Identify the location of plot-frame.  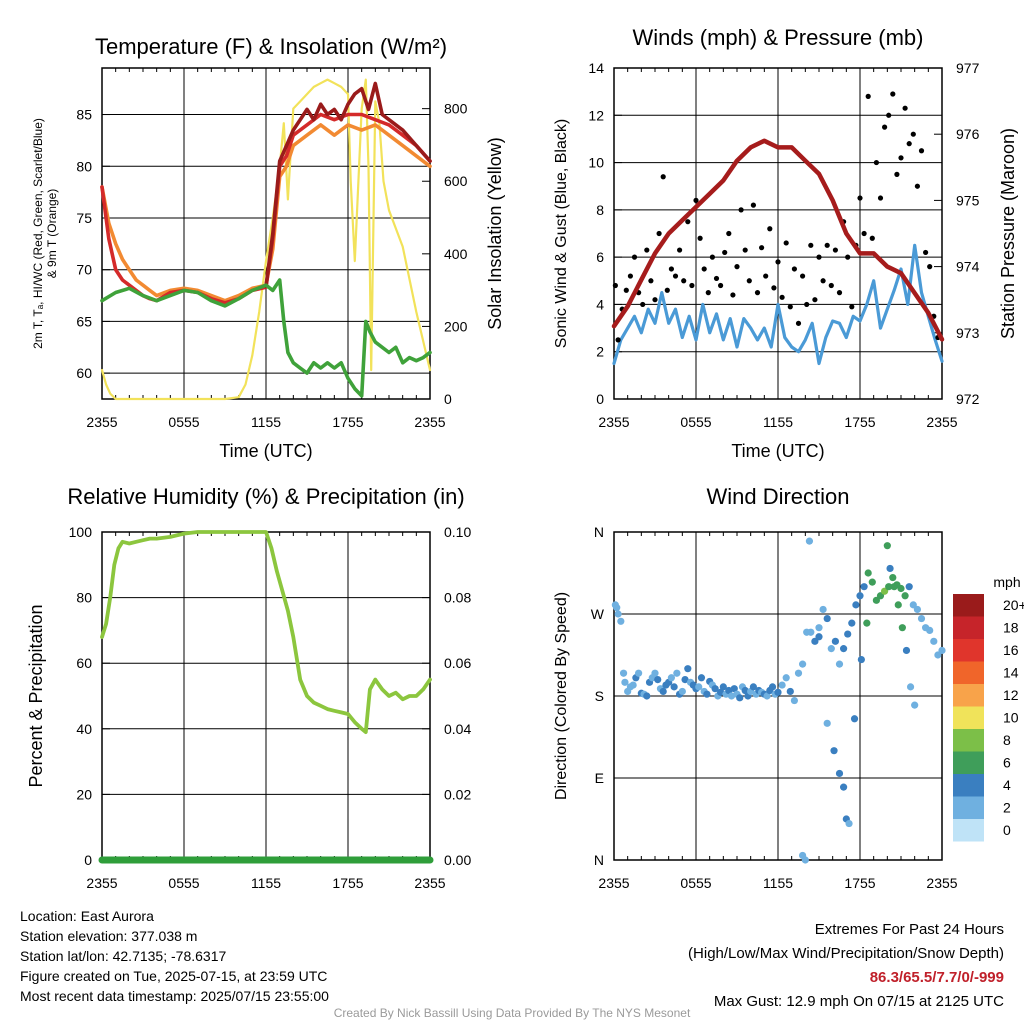
(266, 233).